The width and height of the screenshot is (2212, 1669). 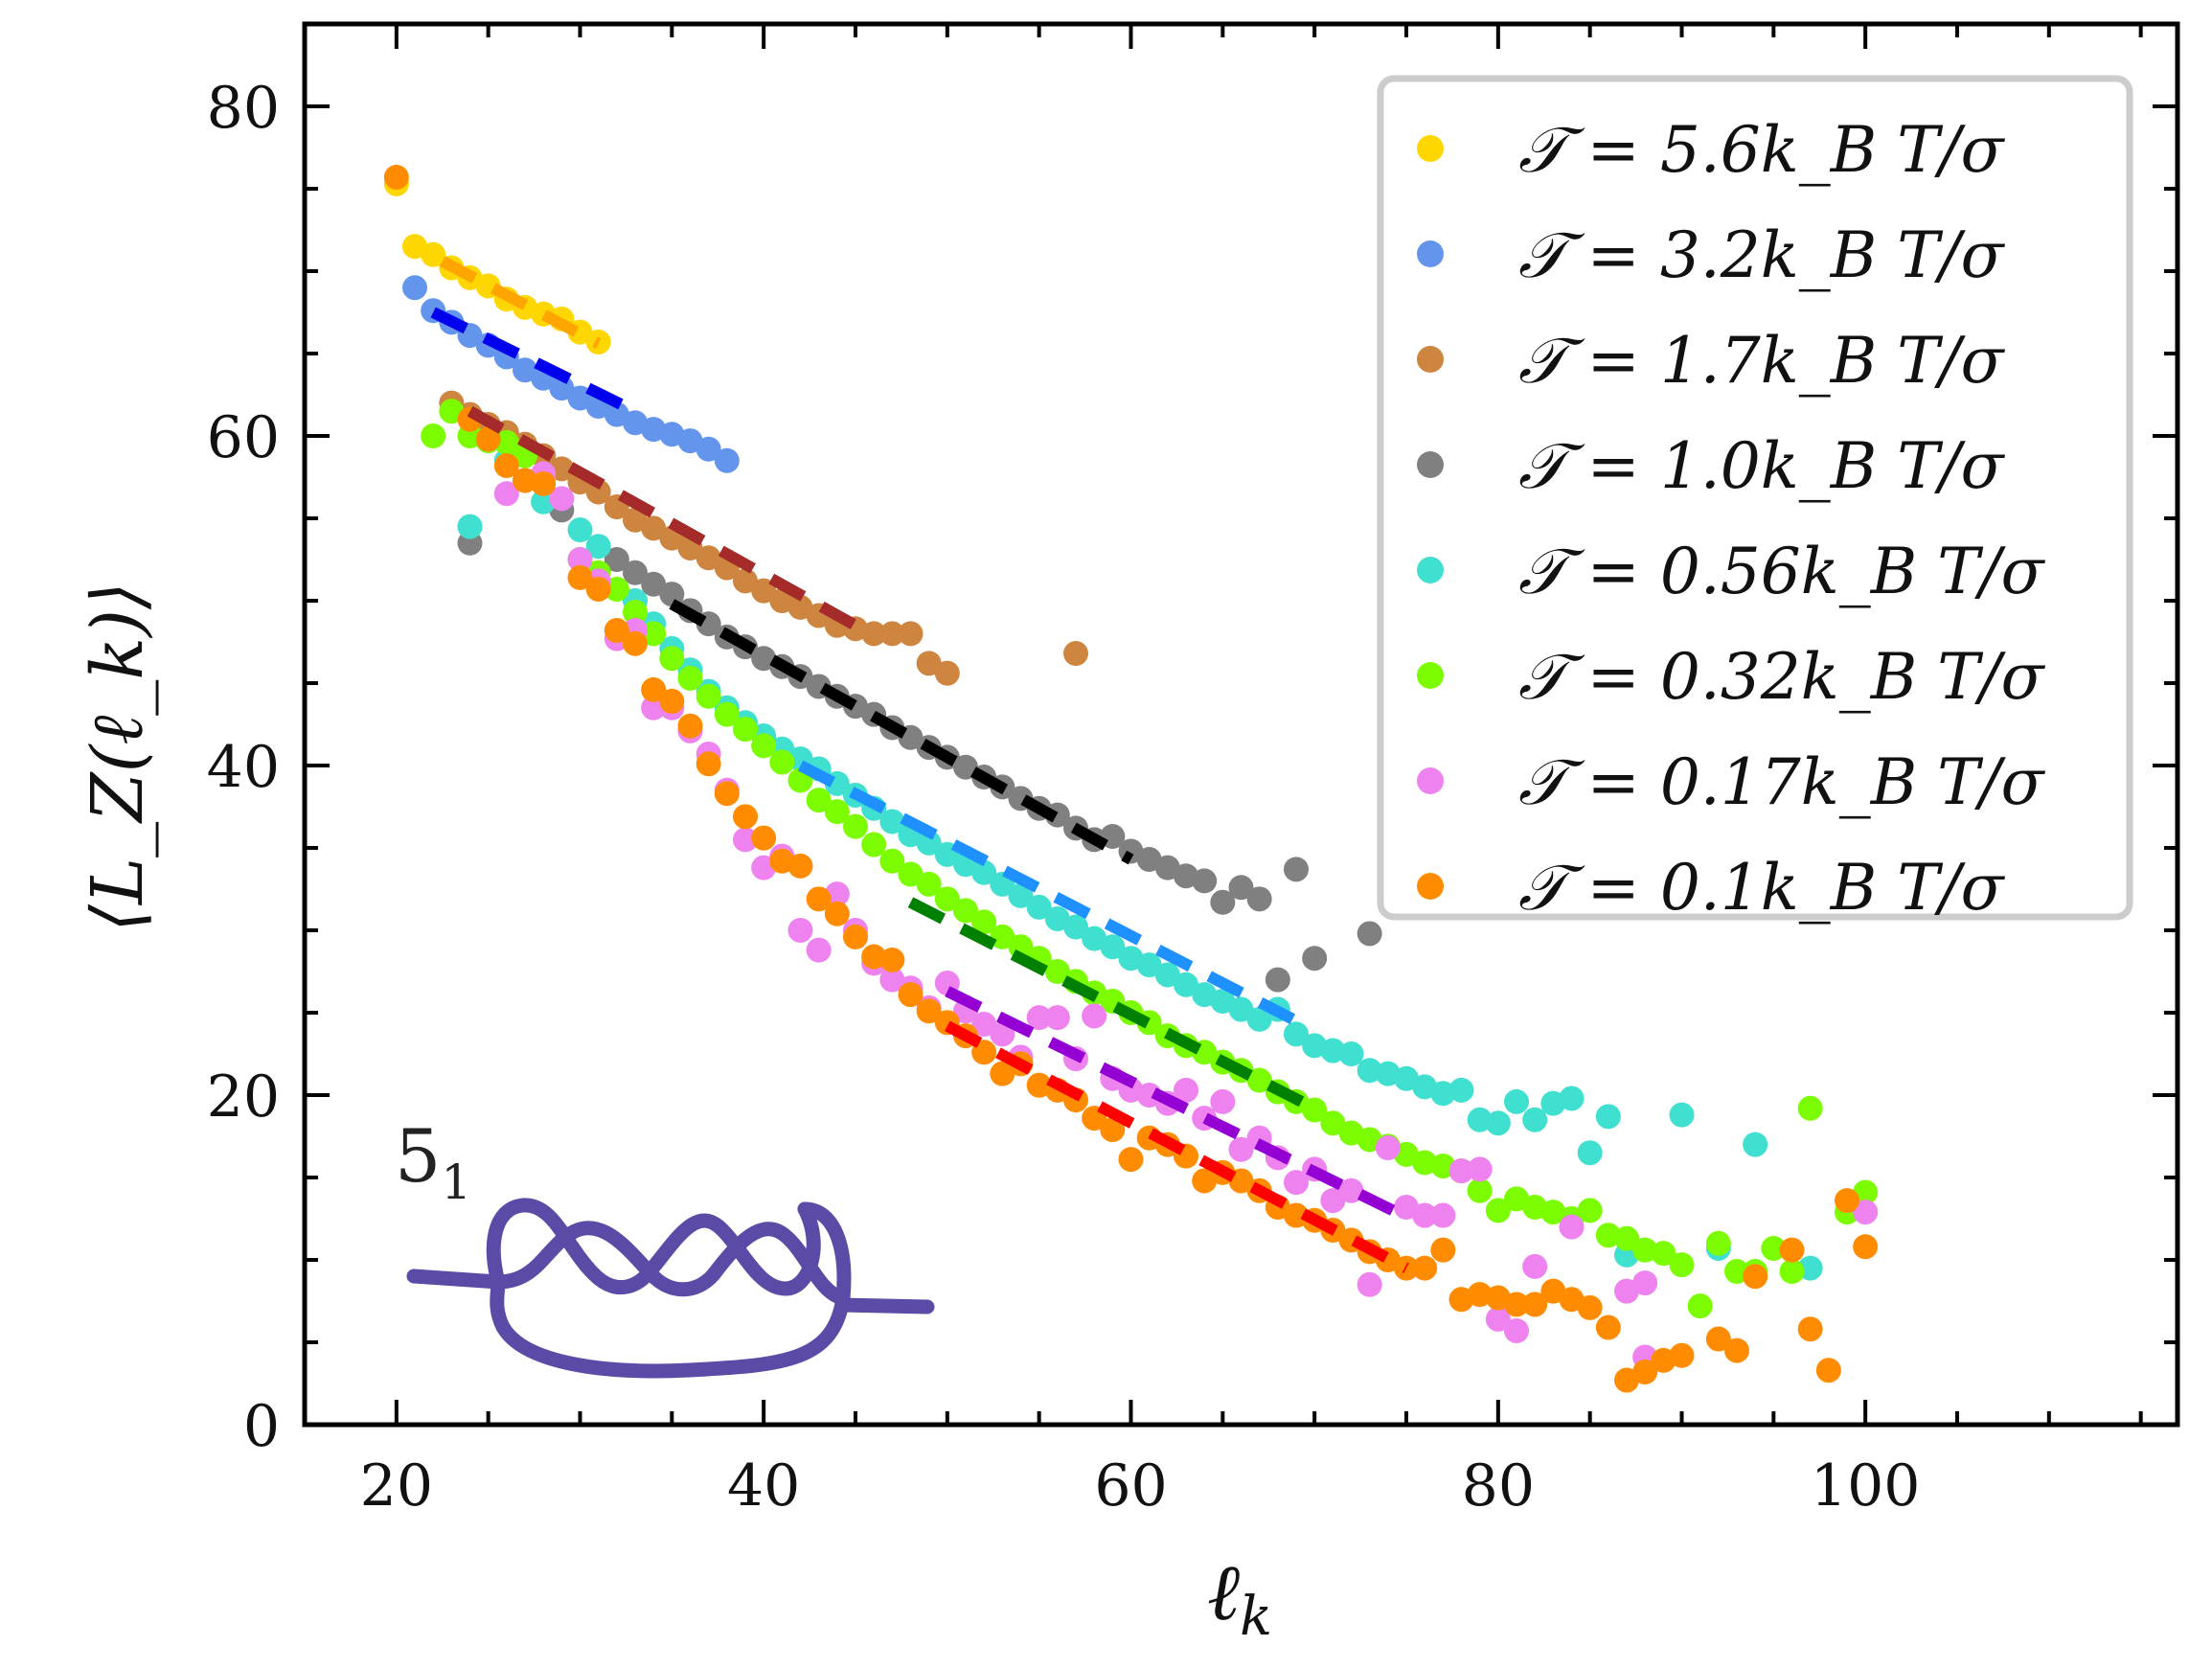 What do you see at coordinates (418, 1156) in the screenshot?
I see `knot-label-main: 5` at bounding box center [418, 1156].